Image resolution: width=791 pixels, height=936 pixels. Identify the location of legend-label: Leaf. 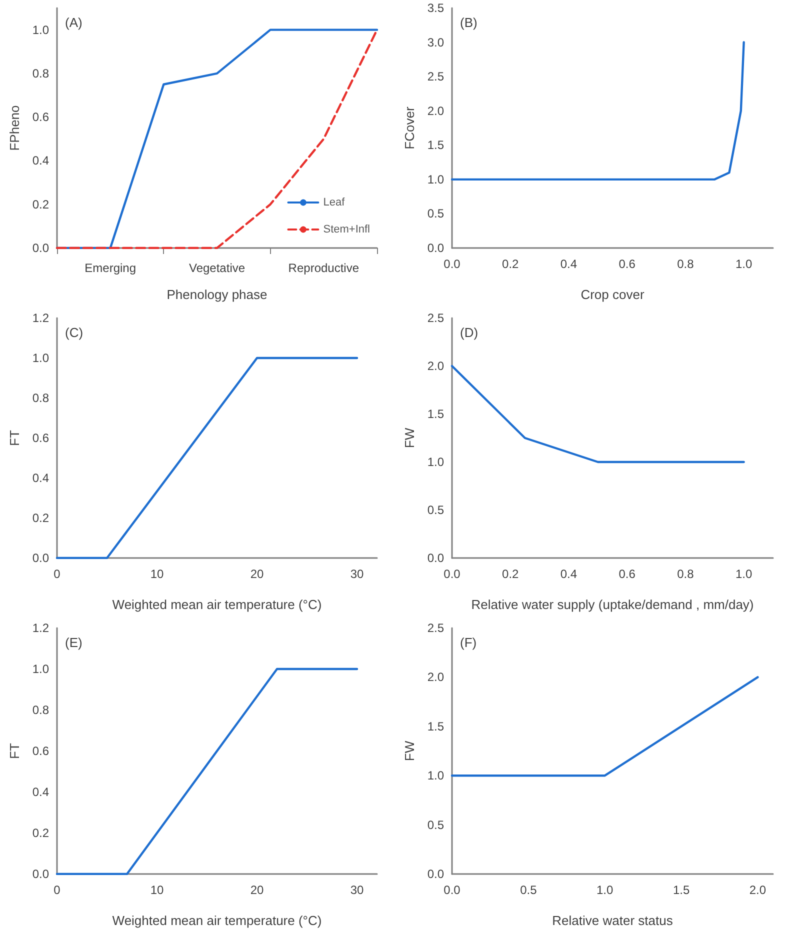
(334, 202).